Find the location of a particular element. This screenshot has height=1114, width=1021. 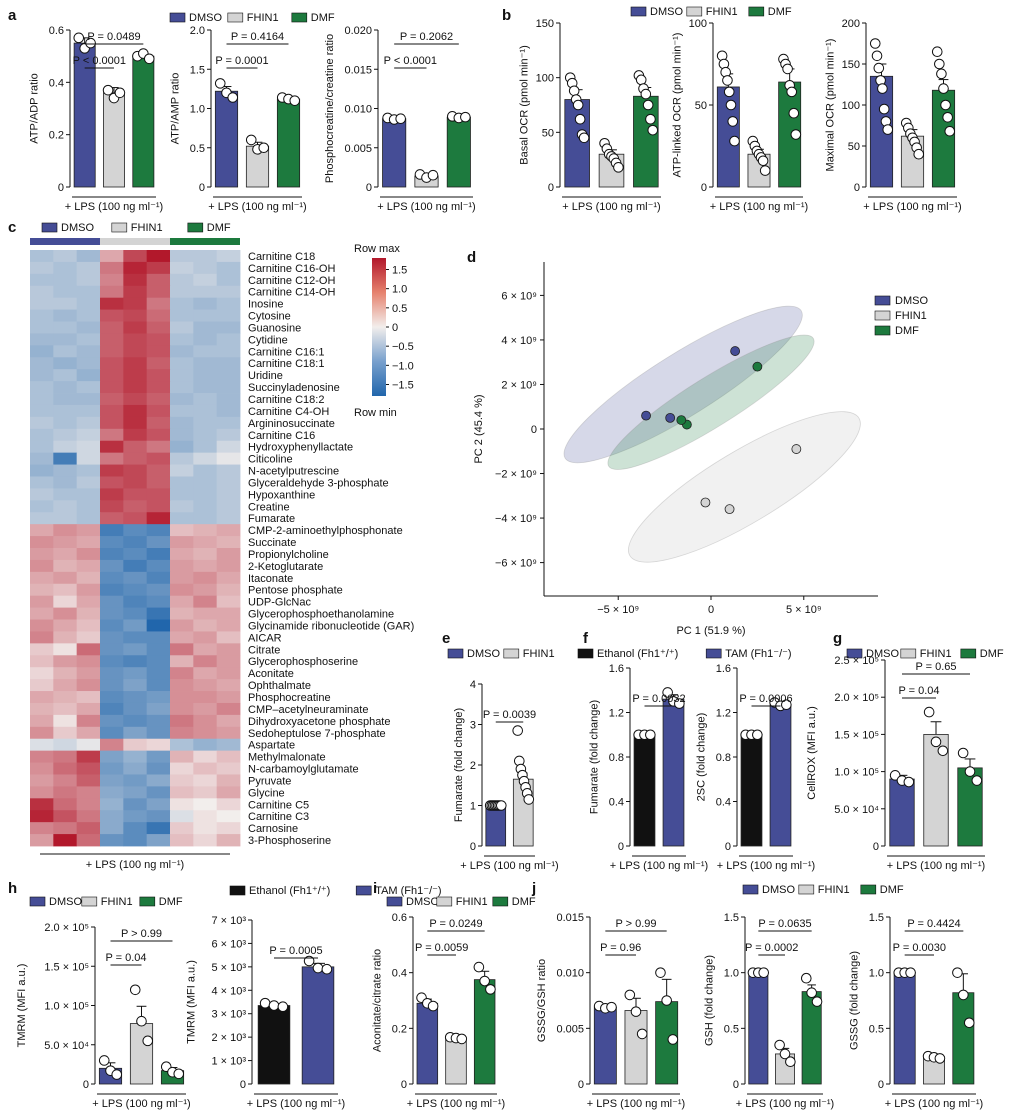

panel-letter-a: a is located at coordinates (12, 15).